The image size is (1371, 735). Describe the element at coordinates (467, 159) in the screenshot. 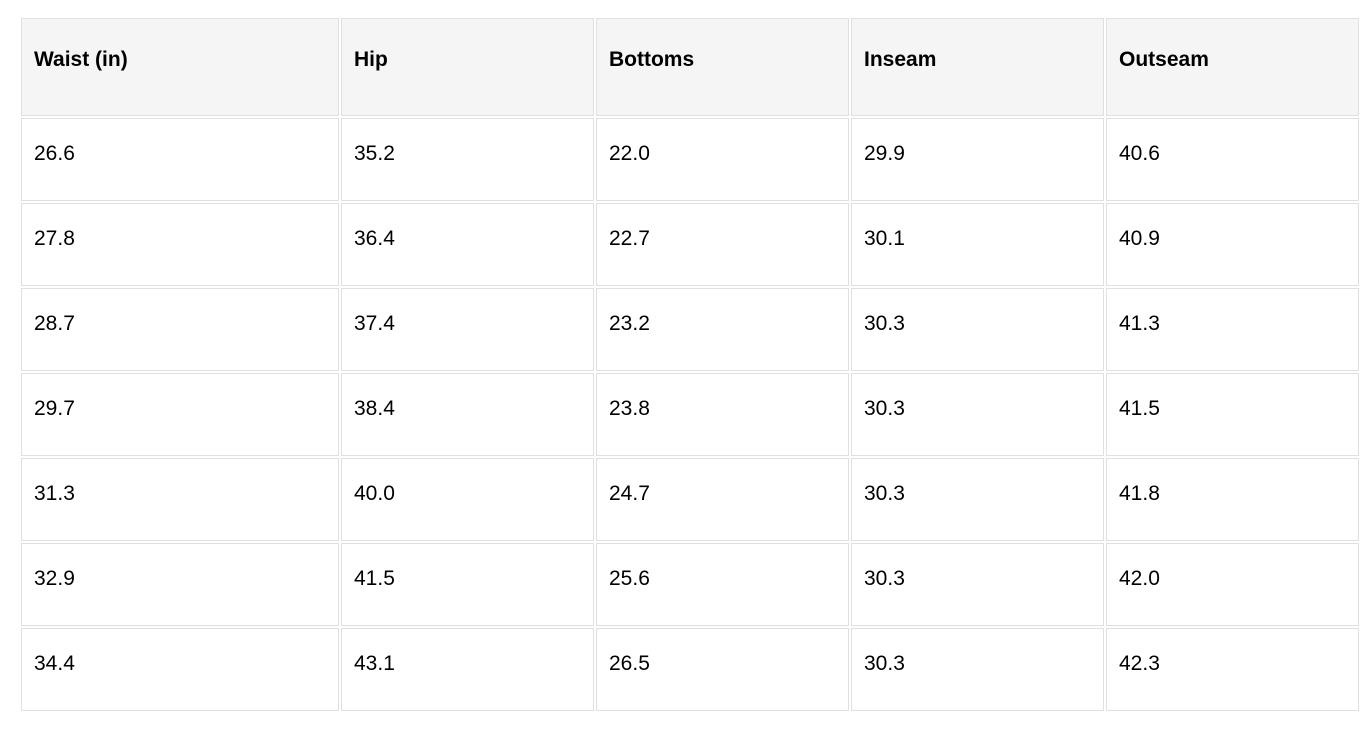

I see `cell-hip: 35.2` at that location.